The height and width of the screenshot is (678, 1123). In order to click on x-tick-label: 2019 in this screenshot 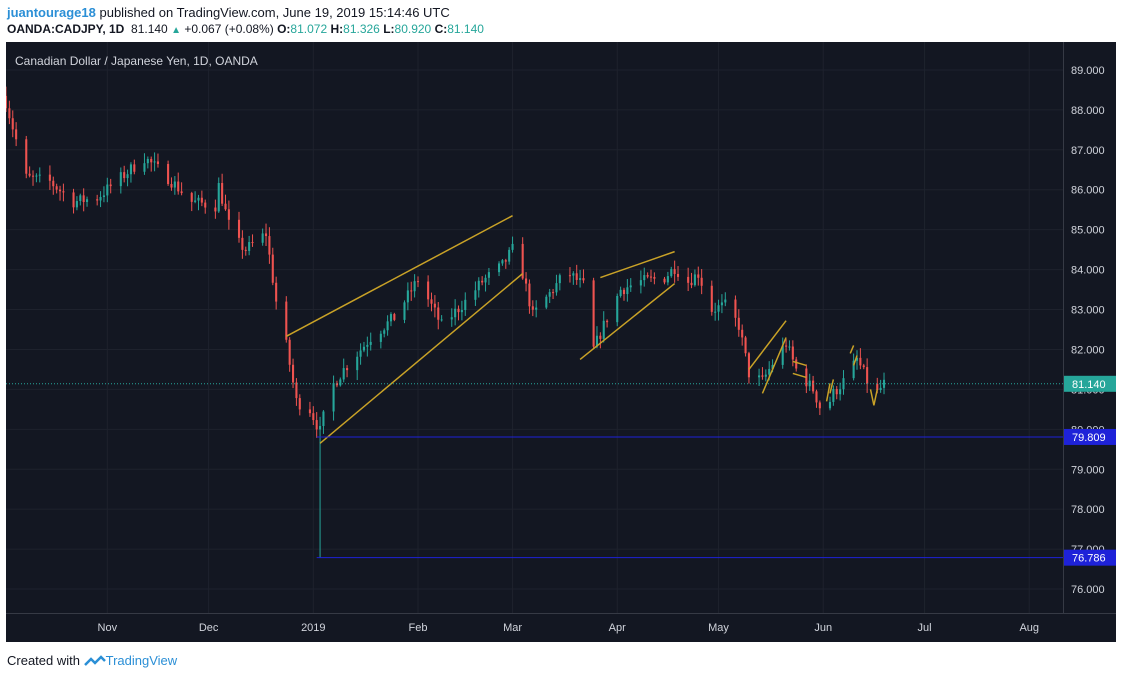, I will do `click(313, 628)`.